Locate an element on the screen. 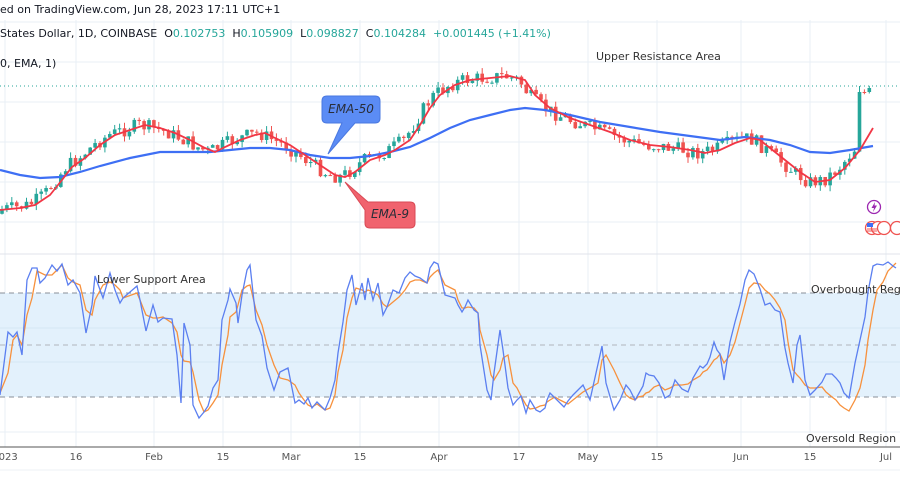  open-label: O is located at coordinates (168, 33).